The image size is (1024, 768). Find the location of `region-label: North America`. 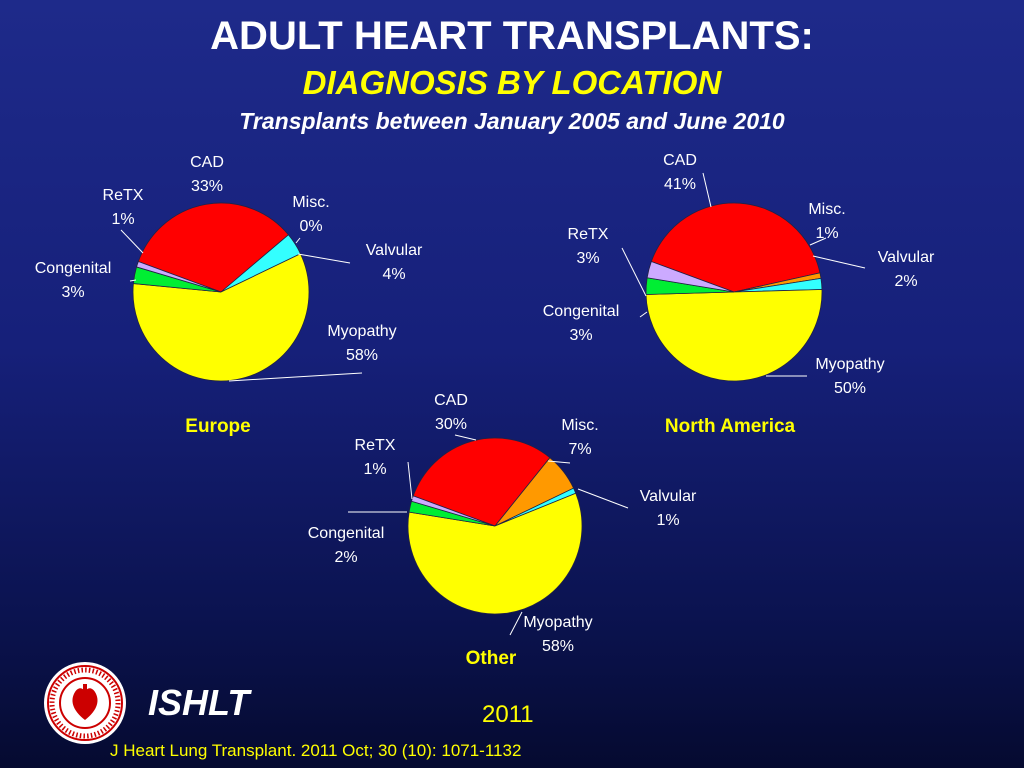

region-label: North America is located at coordinates (730, 426).